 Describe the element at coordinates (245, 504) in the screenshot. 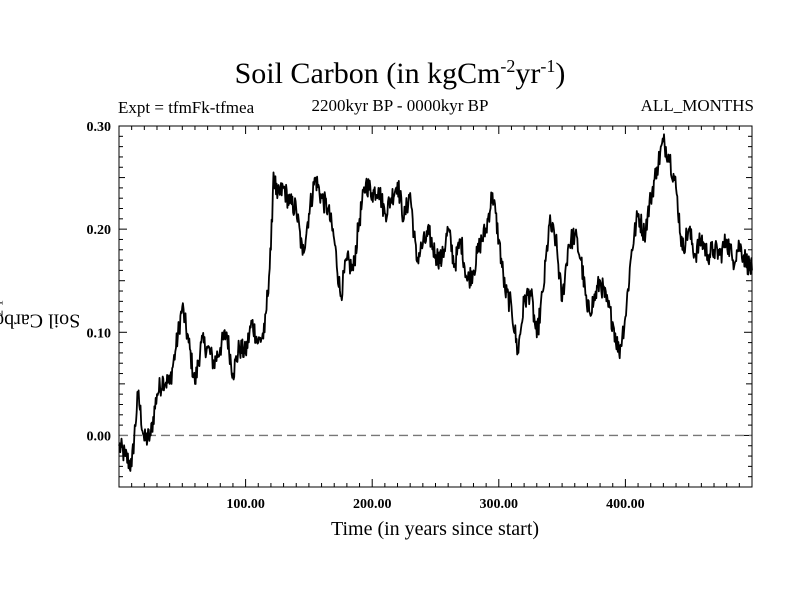

I see `x-tick-label: 100.00` at that location.